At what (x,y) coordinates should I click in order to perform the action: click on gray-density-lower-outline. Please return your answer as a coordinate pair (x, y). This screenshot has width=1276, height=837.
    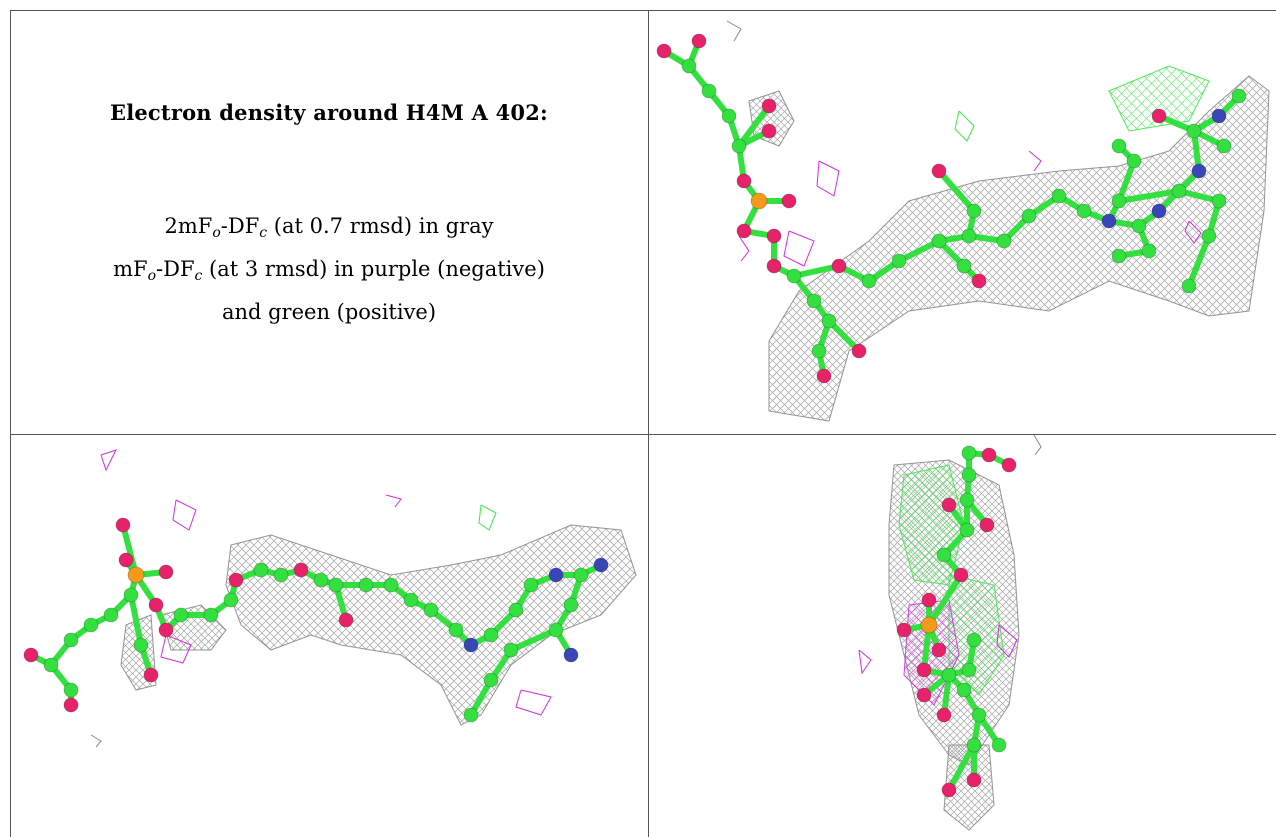
    Looking at the image, I should click on (969, 787).